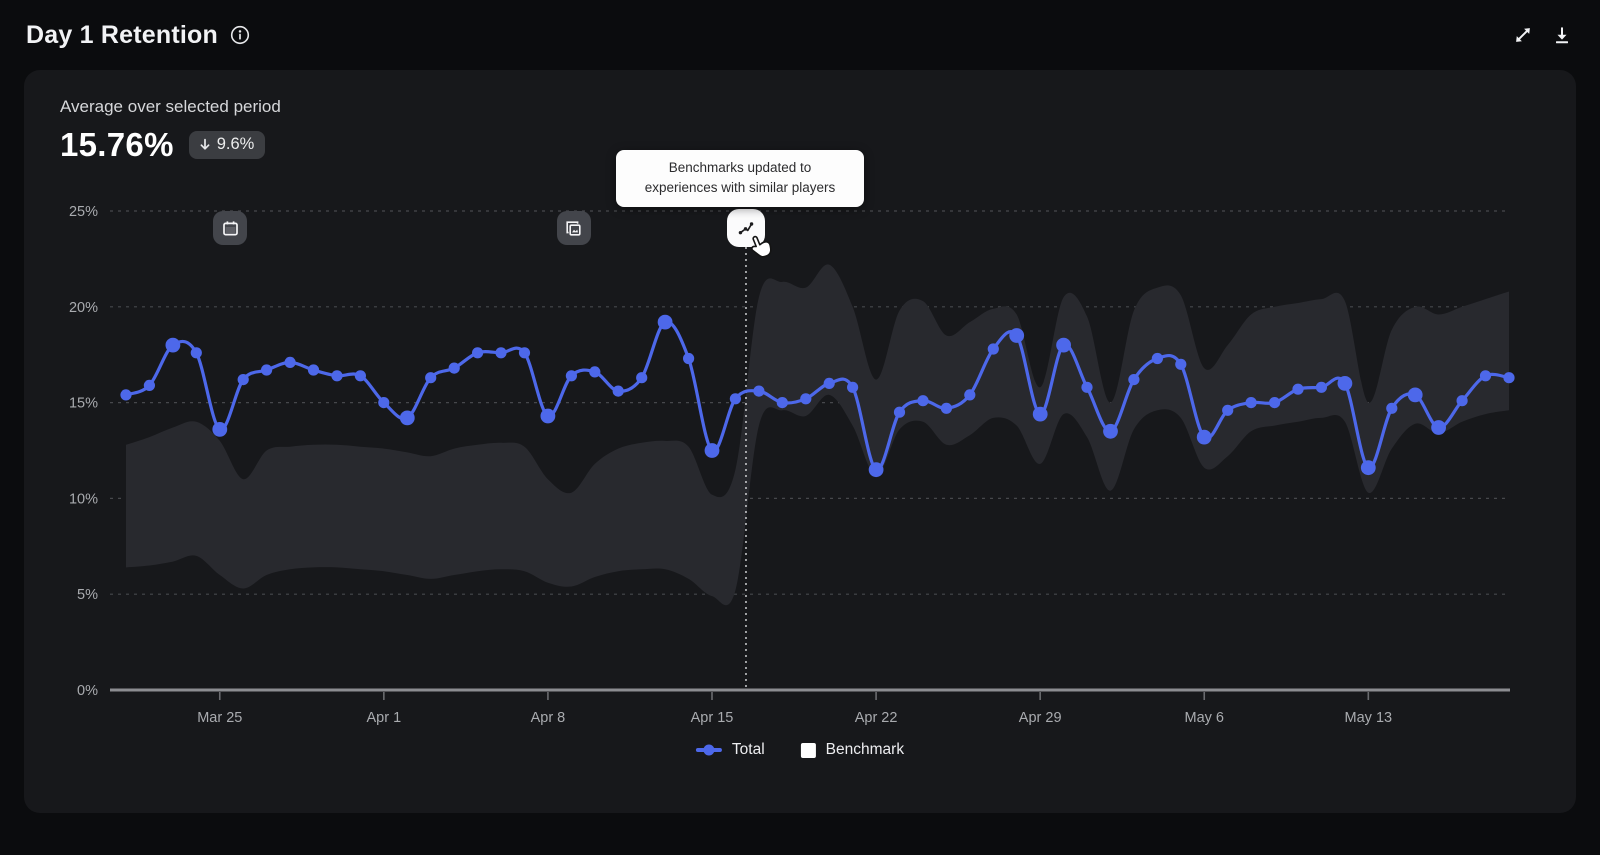 This screenshot has width=1600, height=855. I want to click on calendar-marker-button, so click(230, 228).